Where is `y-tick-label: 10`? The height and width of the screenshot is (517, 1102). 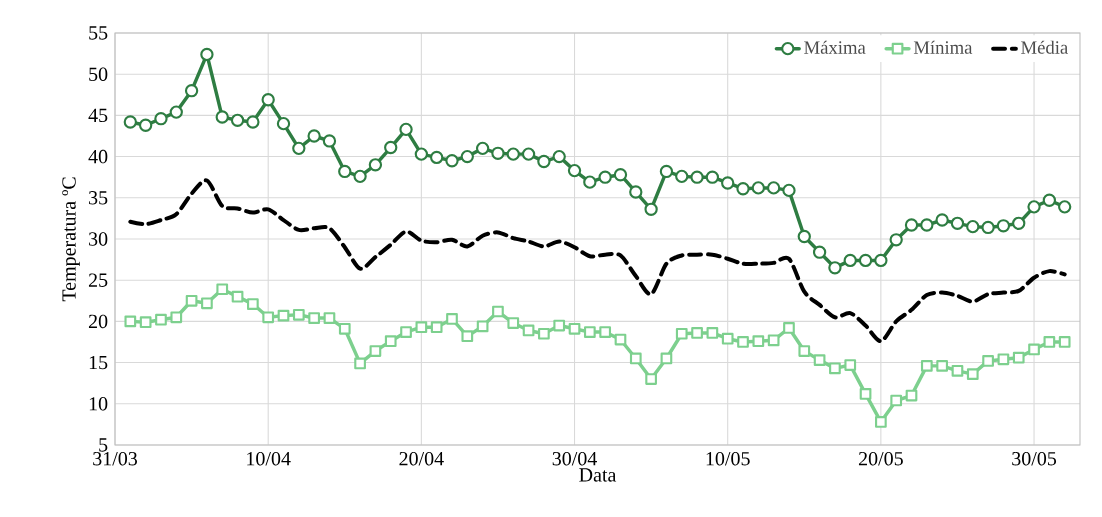
y-tick-label: 10 is located at coordinates (98, 404).